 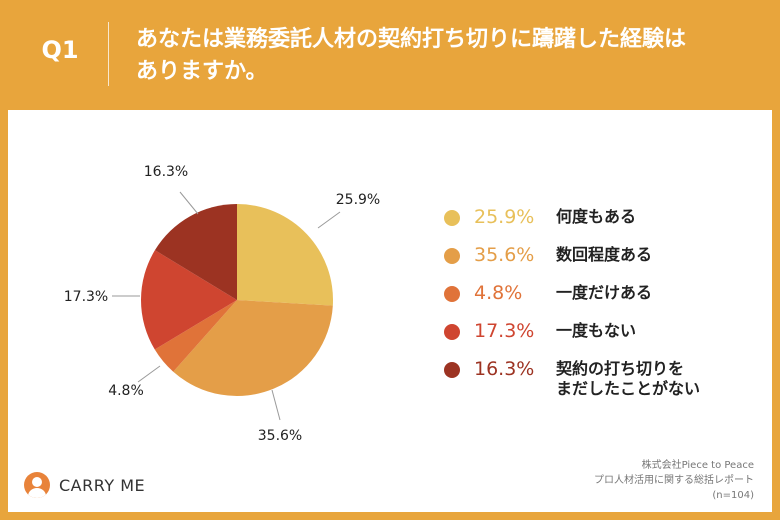 I want to click on question-line-2: ありますか。, so click(x=202, y=71).